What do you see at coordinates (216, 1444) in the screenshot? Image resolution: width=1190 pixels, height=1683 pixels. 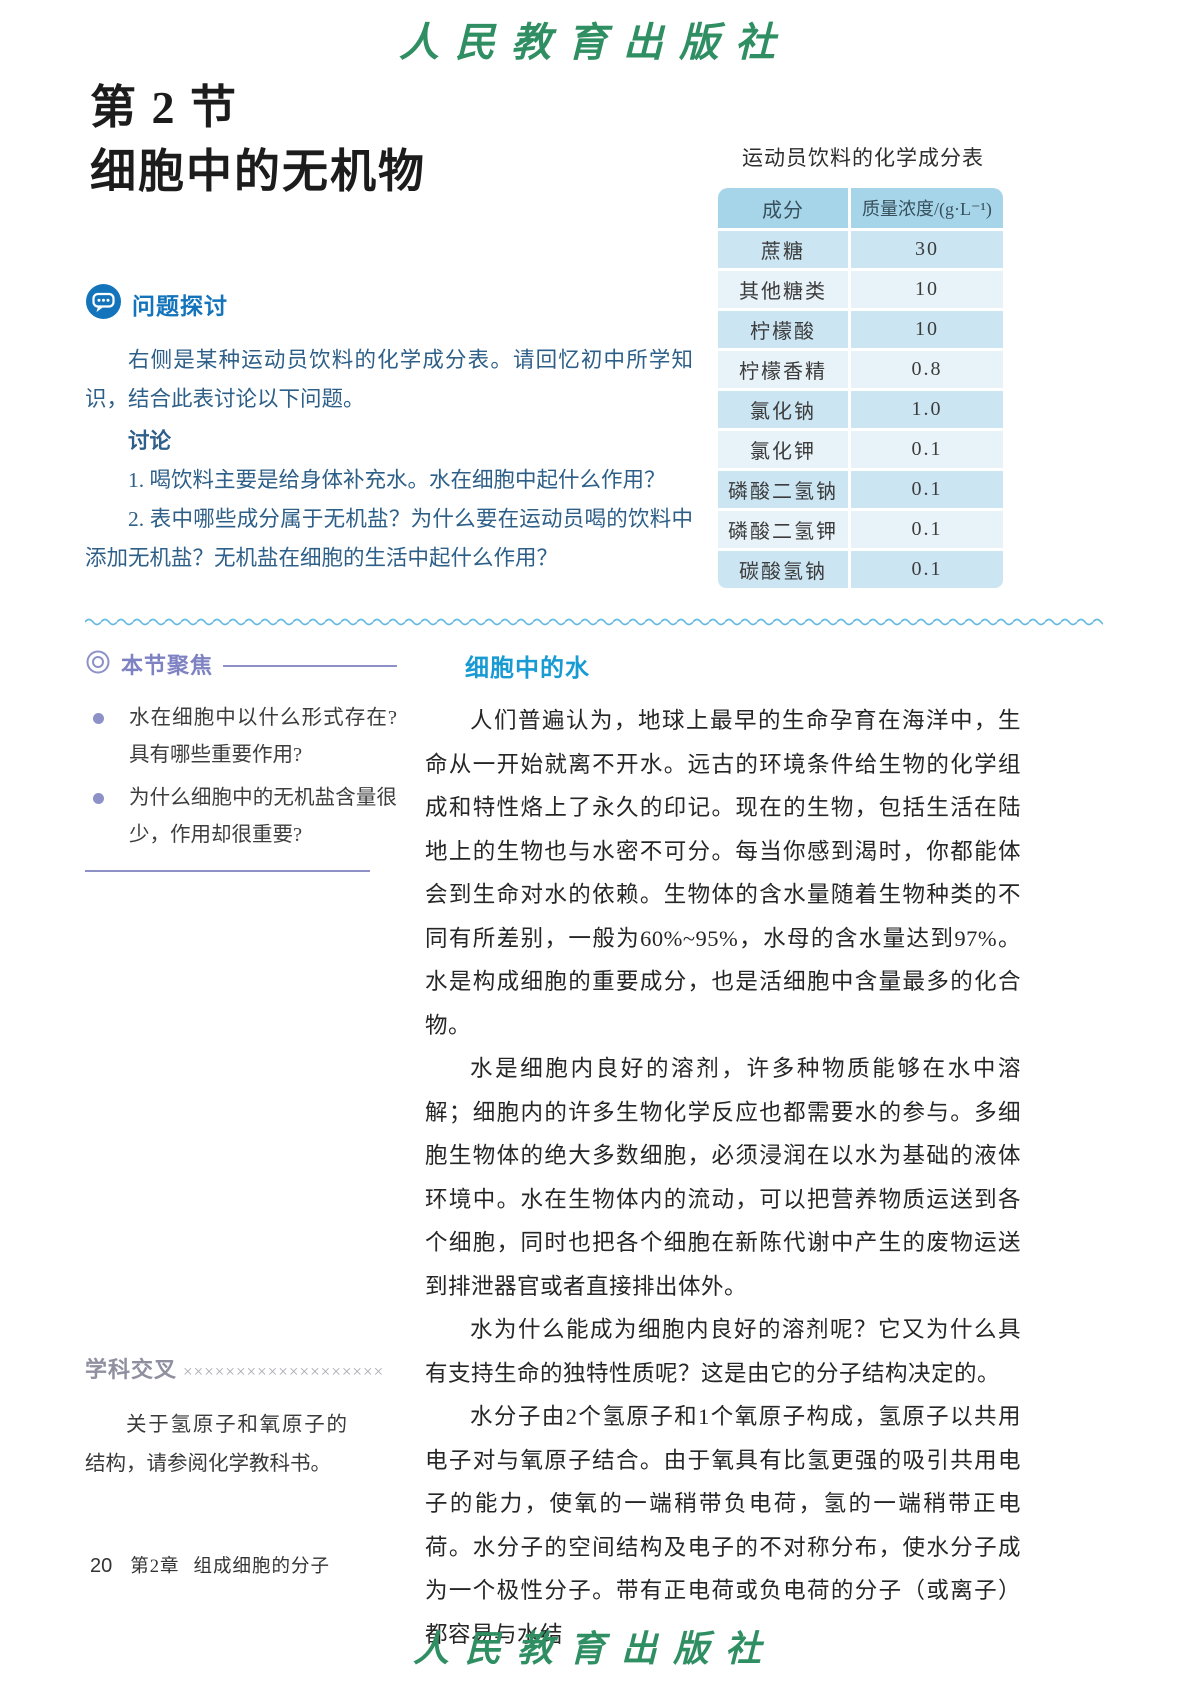 I see `cross-discipline-text: 关于氢原子和氧原子的结构，请参阅化学教科书。` at bounding box center [216, 1444].